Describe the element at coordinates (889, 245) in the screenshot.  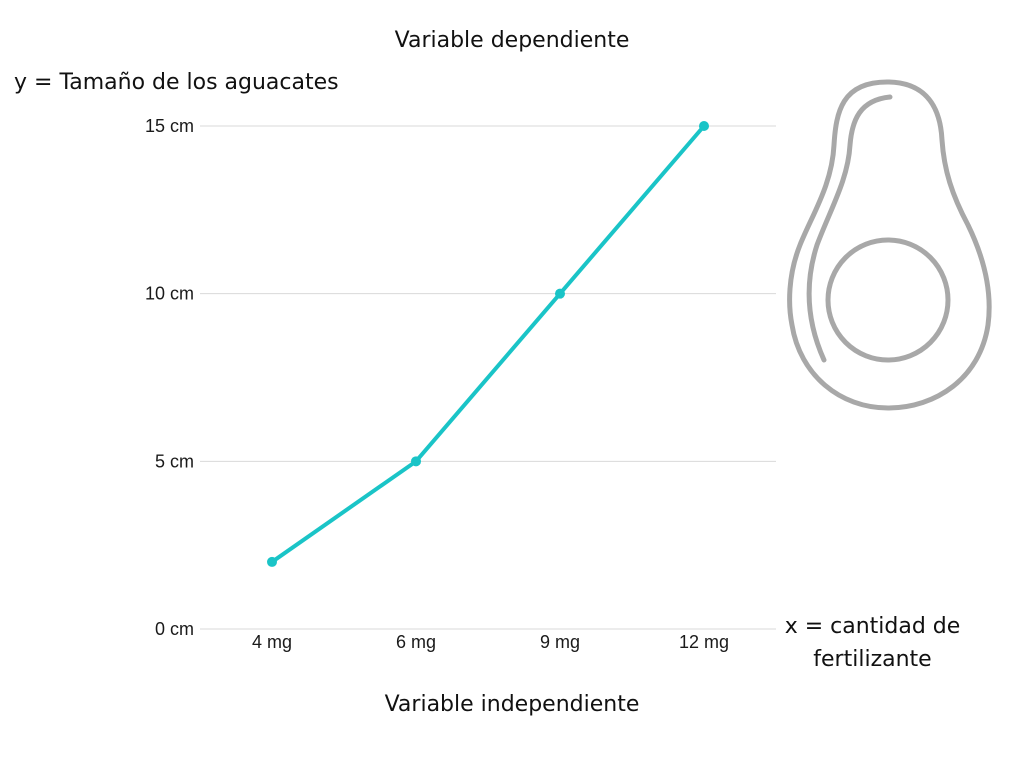
I see `avocado-icon` at that location.